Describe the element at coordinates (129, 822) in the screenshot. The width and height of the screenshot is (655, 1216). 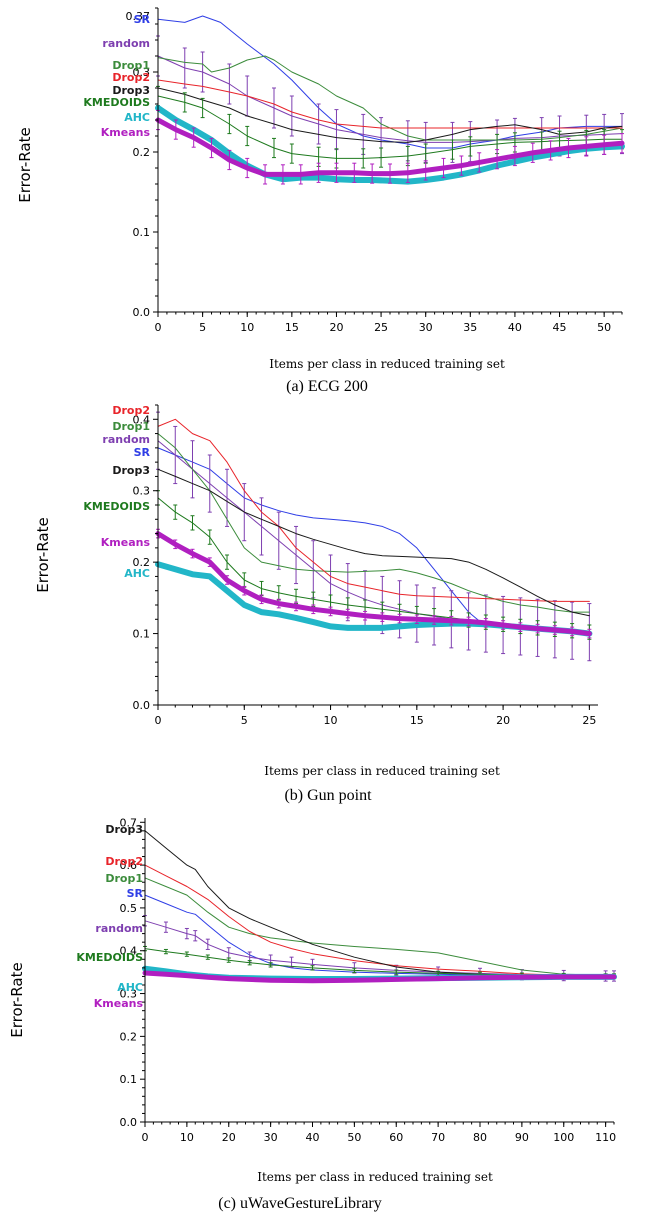
I see `y-tick-label: 0.7` at that location.